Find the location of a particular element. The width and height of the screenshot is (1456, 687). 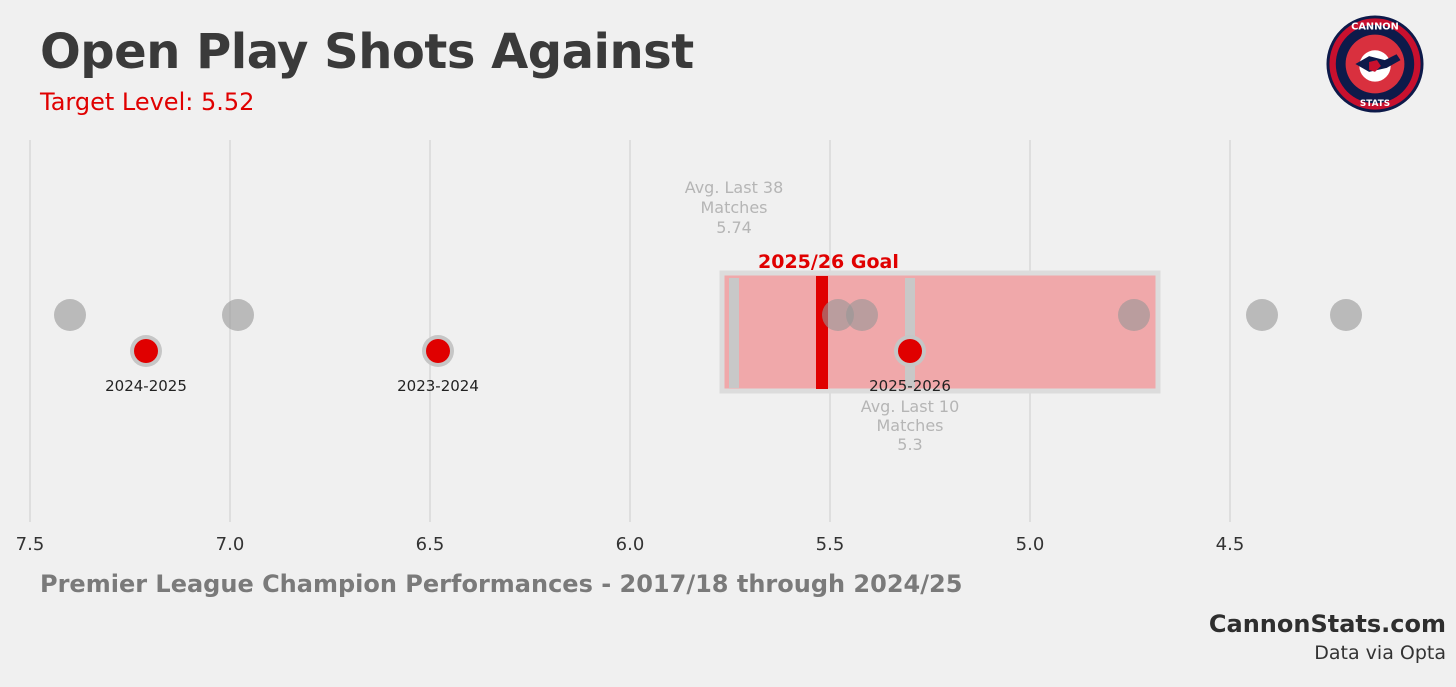

season-label: 2025-2026 is located at coordinates (910, 386).